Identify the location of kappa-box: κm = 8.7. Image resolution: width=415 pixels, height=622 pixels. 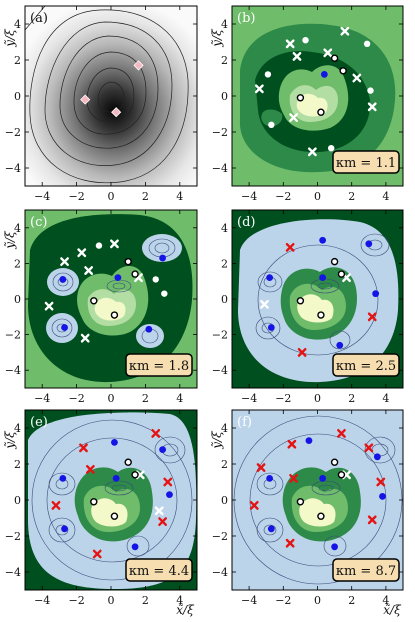
(366, 570).